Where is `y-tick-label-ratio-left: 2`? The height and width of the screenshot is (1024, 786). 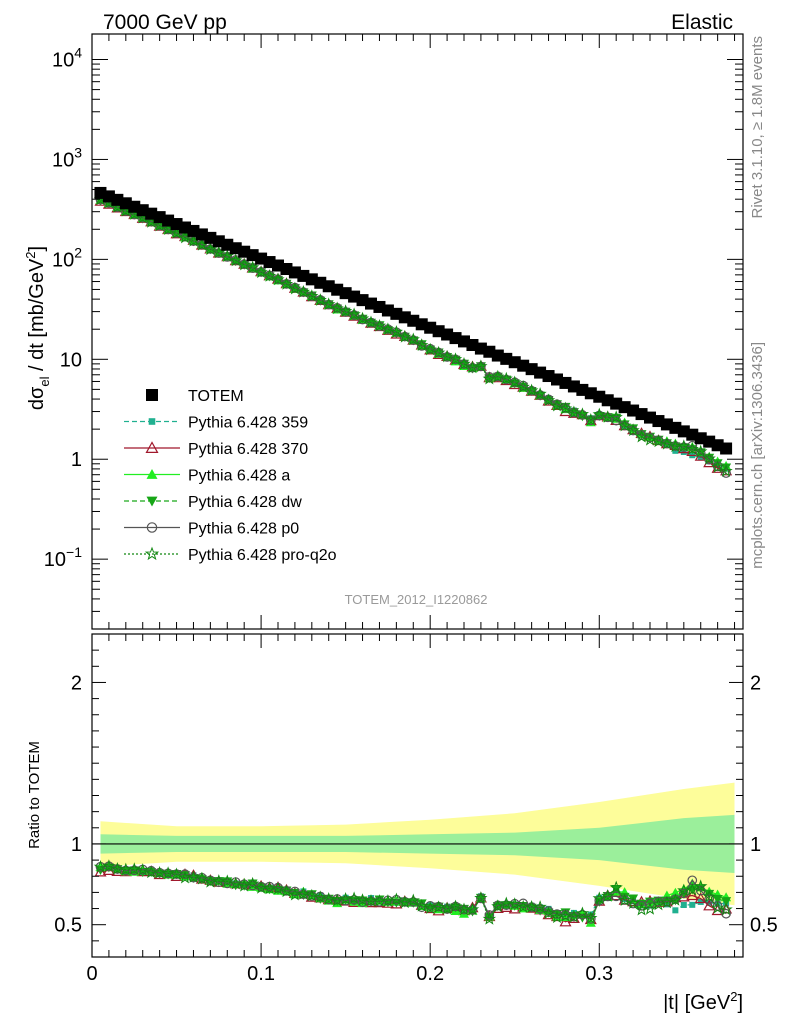 y-tick-label-ratio-left: 2 is located at coordinates (76, 683).